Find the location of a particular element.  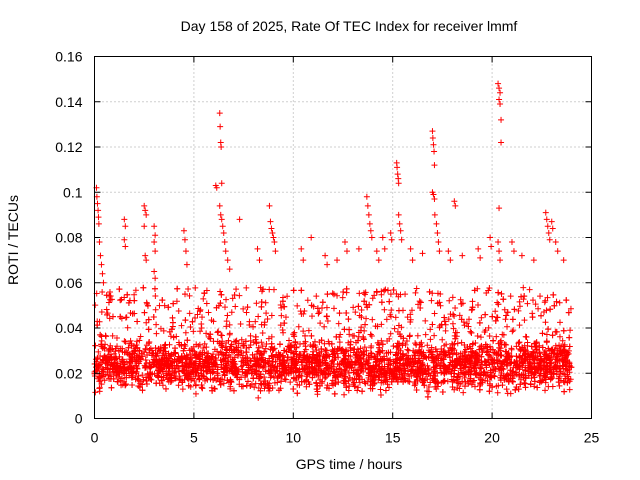

x-tick-label: 0 is located at coordinates (95, 438).